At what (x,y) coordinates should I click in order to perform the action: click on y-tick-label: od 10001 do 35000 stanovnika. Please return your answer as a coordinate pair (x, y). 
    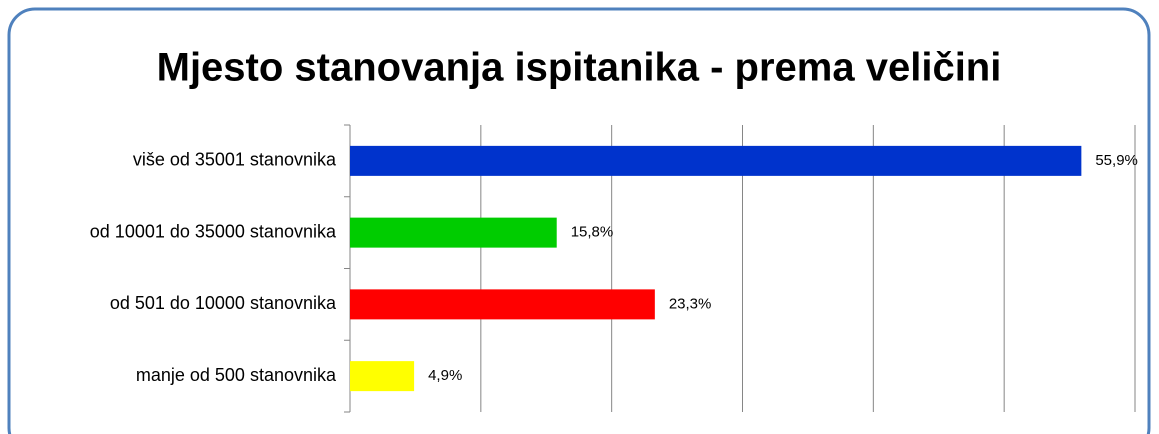
    Looking at the image, I should click on (213, 231).